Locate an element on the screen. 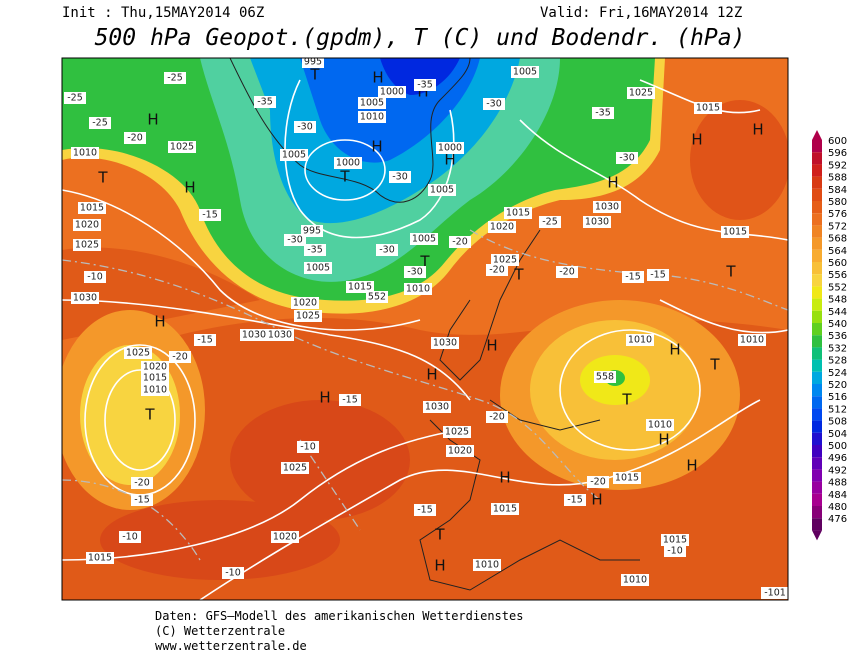 The width and height of the screenshot is (850, 657). contour-label: 1020 is located at coordinates (460, 451).